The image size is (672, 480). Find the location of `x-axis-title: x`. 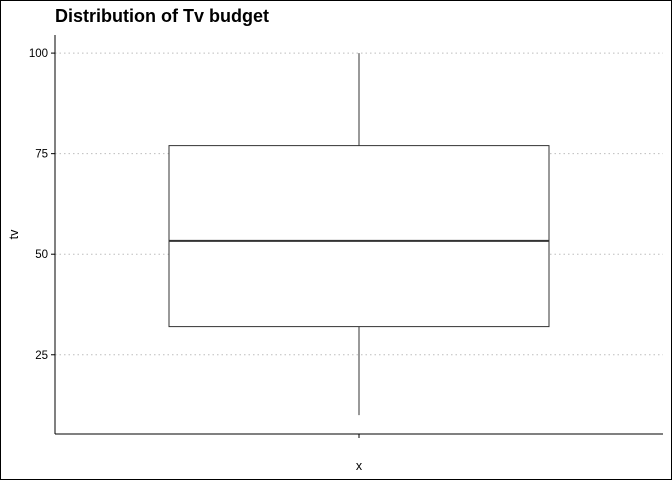

x-axis-title: x is located at coordinates (359, 466).